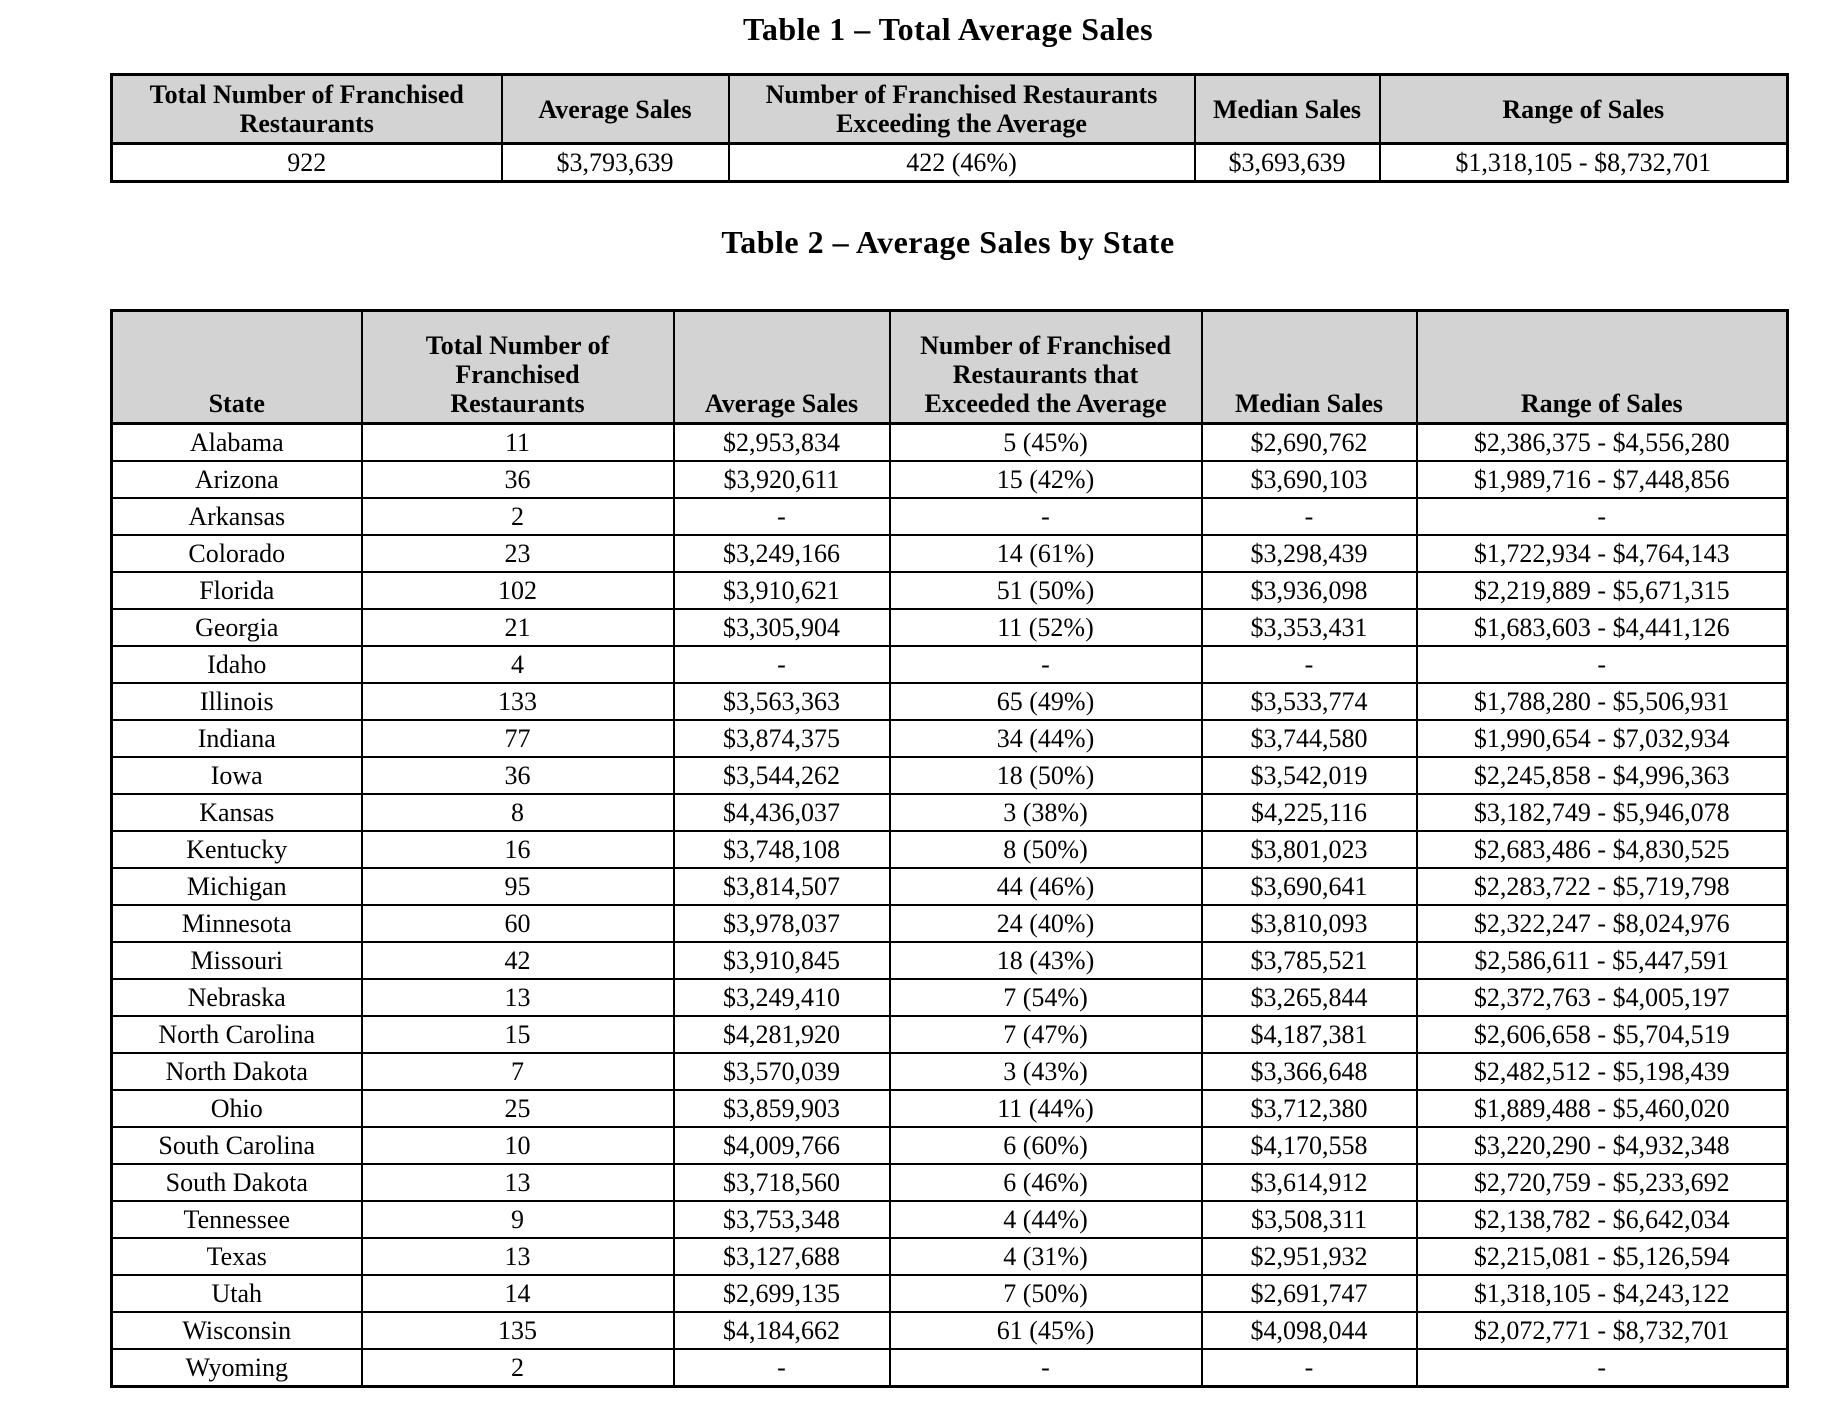  Describe the element at coordinates (1602, 1257) in the screenshot. I see `table-cell: $2,215,081 - $5,126,594` at that location.